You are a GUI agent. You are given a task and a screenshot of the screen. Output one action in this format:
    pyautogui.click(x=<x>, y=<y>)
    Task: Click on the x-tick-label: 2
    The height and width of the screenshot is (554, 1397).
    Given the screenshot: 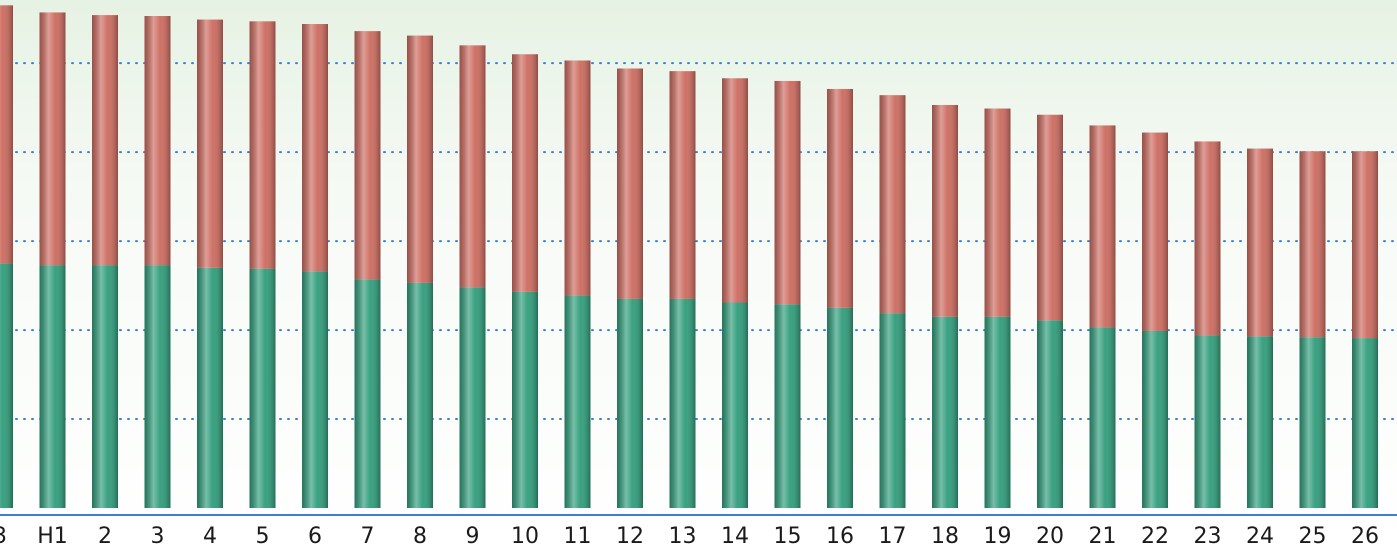 What is the action you would take?
    pyautogui.click(x=105, y=536)
    